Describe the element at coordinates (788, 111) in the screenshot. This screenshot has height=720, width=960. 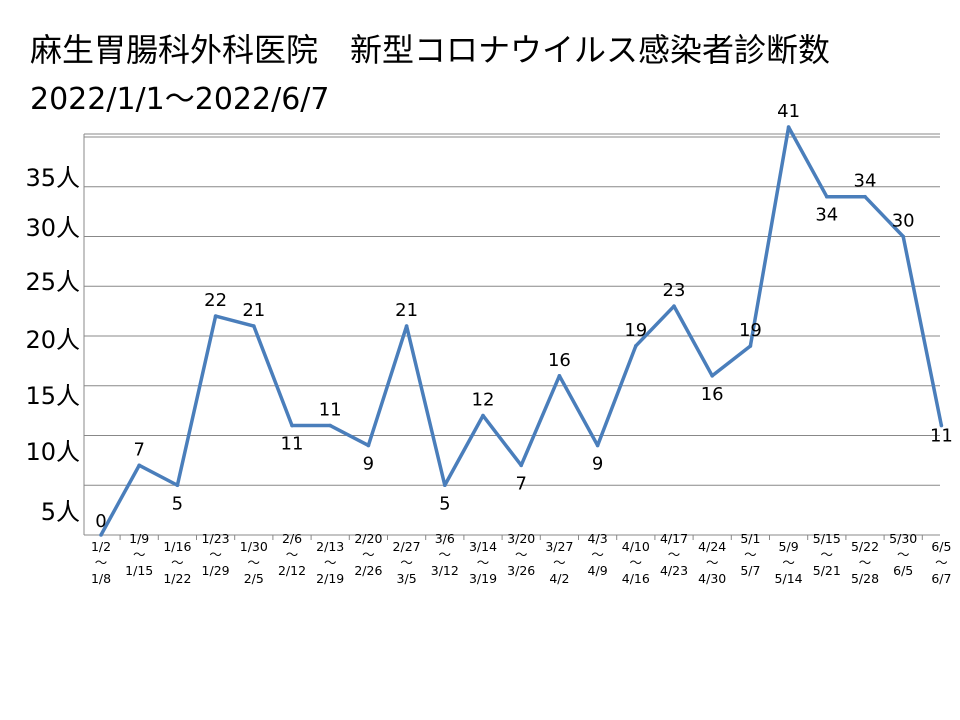
I see `data-label: 41` at that location.